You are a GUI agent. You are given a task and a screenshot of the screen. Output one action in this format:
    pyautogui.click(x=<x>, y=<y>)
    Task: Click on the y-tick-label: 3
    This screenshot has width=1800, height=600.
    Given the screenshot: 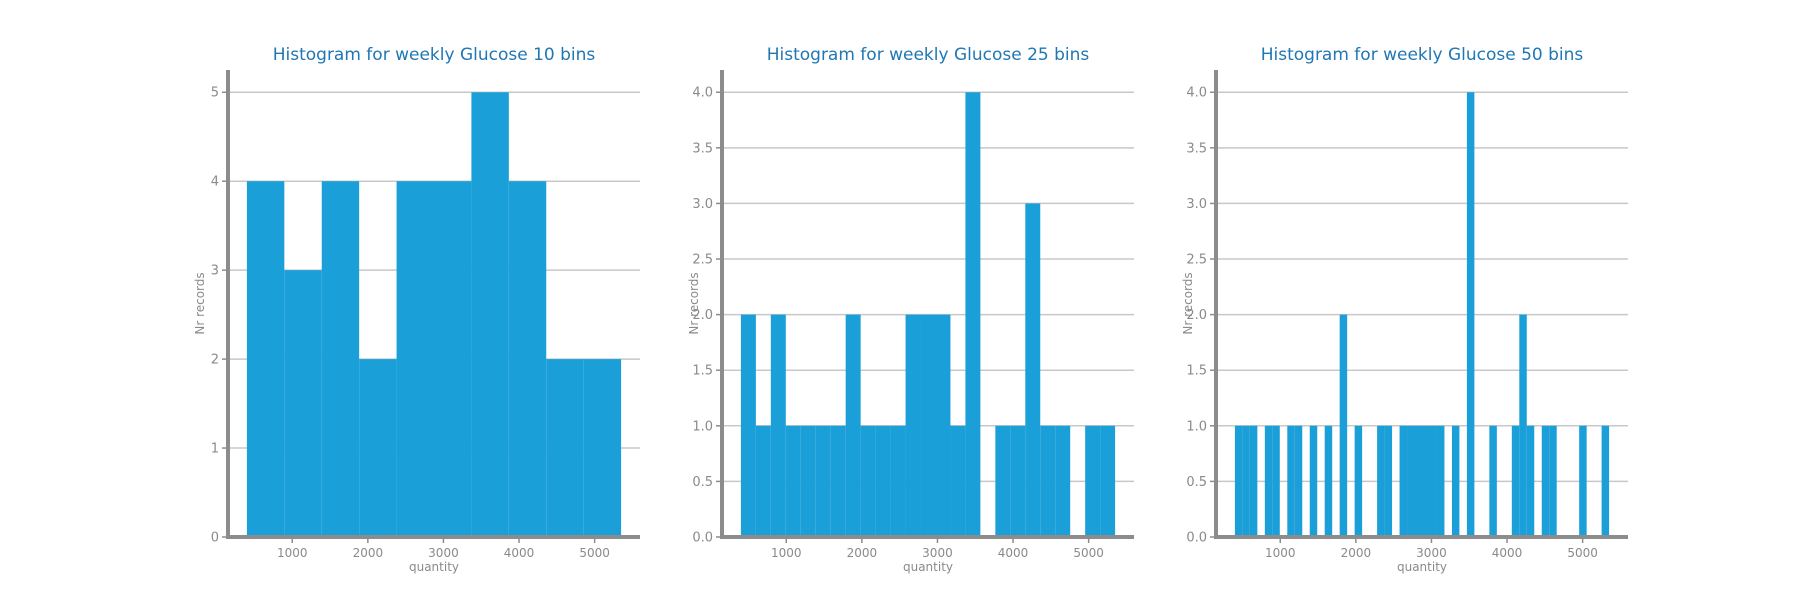 What is the action you would take?
    pyautogui.click(x=215, y=271)
    